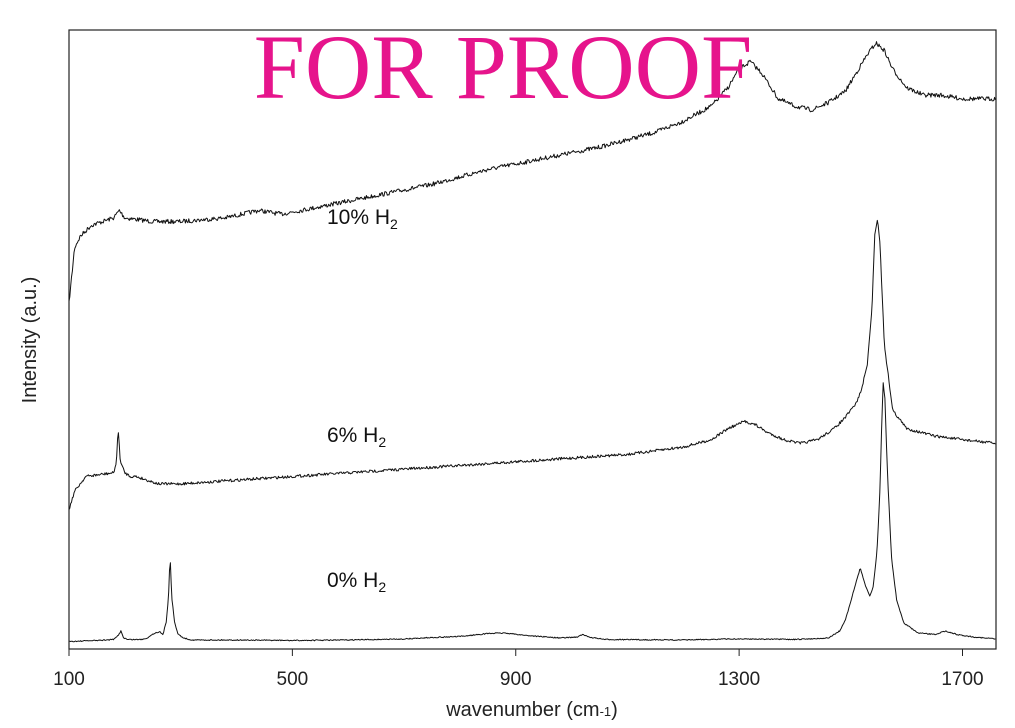 This screenshot has height=728, width=1015. I want to click on x-tick-label-1700: 1700, so click(962, 679).